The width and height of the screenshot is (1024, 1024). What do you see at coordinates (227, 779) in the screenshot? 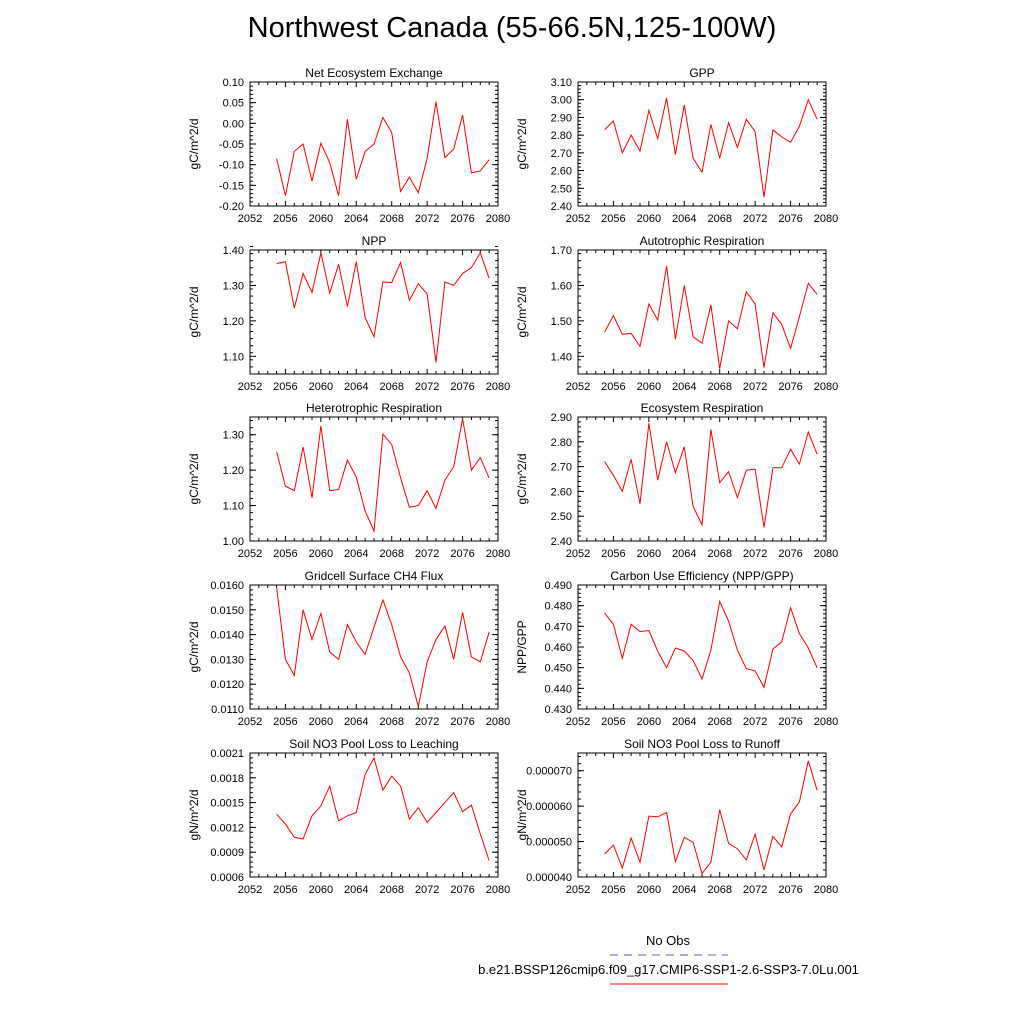
I see `y-tick-label: 0.0018` at bounding box center [227, 779].